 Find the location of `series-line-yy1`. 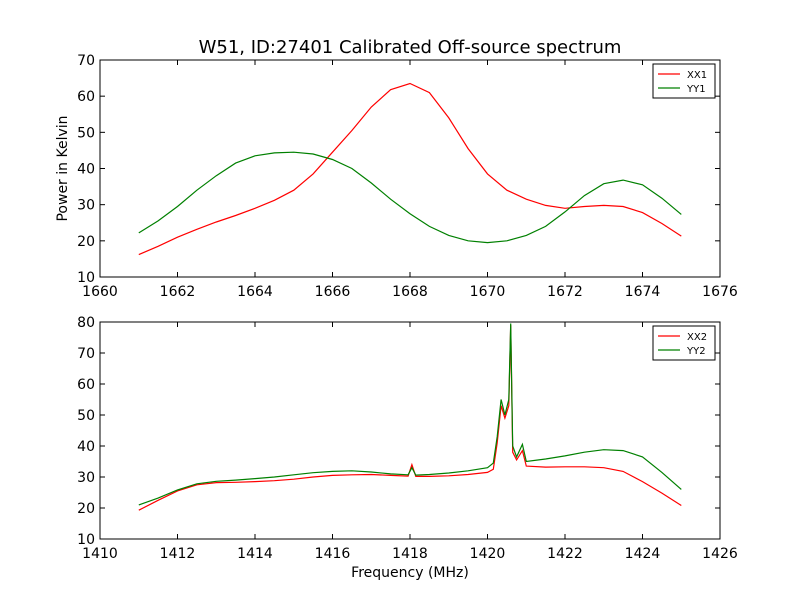

series-line-yy1 is located at coordinates (410, 197).